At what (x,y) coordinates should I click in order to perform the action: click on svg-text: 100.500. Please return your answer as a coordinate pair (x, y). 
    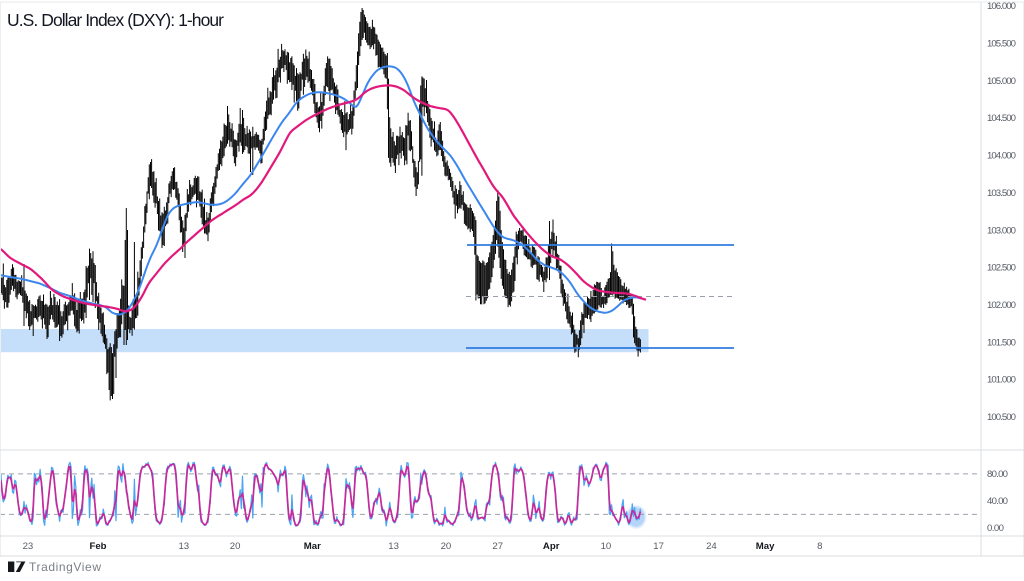
    Looking at the image, I should click on (1001, 417).